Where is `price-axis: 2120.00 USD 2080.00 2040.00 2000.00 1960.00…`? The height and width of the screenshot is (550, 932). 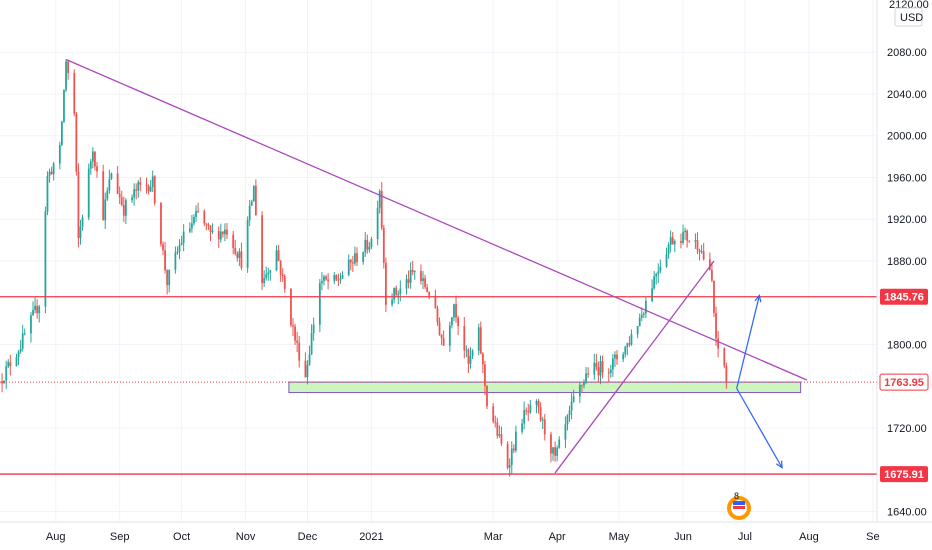 price-axis: 2120.00 USD 2080.00 2040.00 2000.00 1960.00… is located at coordinates (908, 259).